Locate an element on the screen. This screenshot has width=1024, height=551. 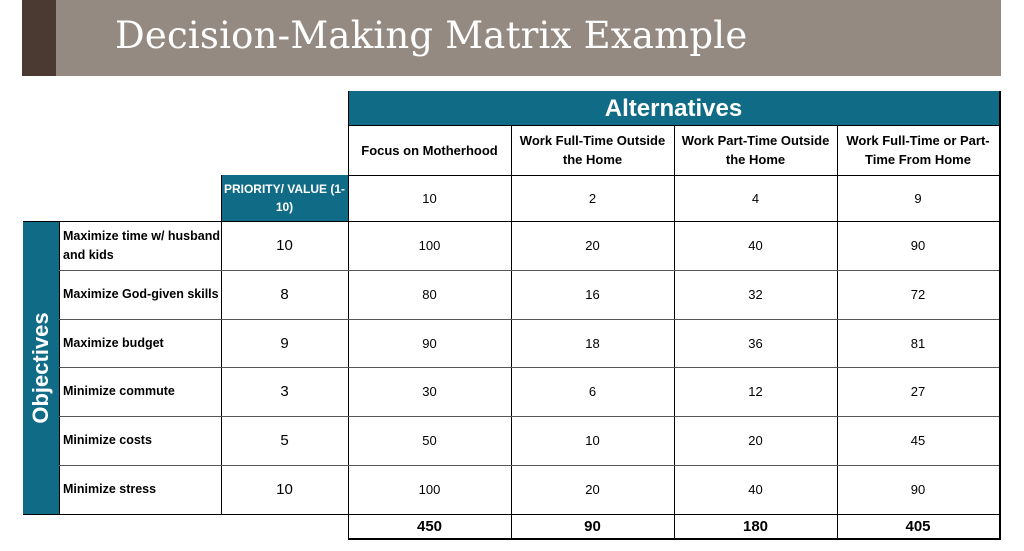
title-bar is located at coordinates (511, 38).